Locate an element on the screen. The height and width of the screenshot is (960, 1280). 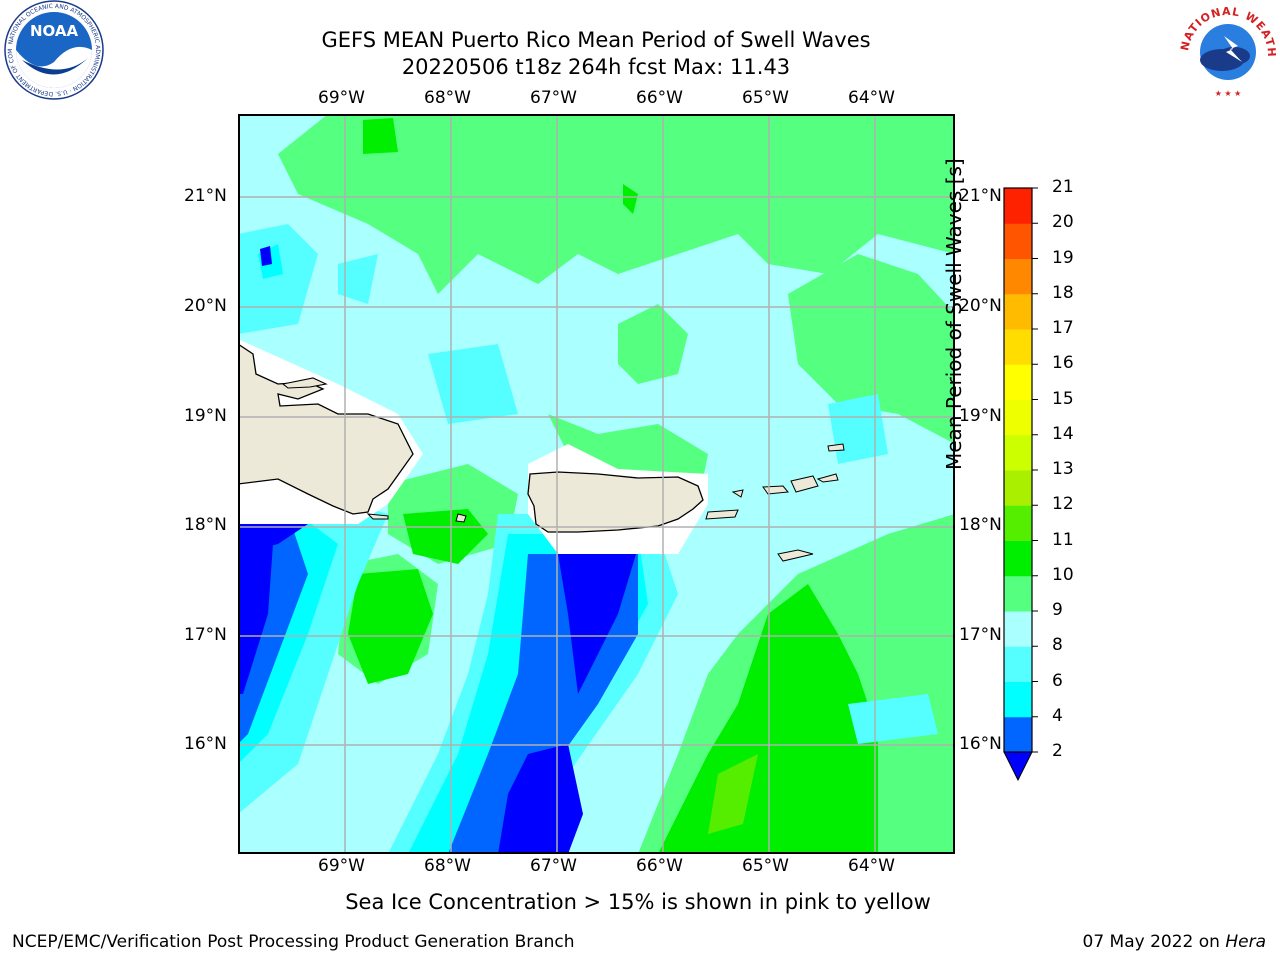
lat-label-right: 18°N is located at coordinates (980, 525).